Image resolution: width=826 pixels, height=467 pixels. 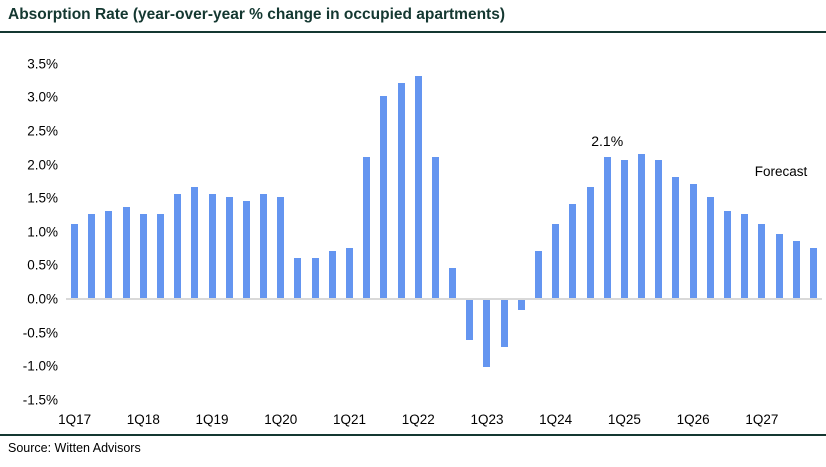 I want to click on bar-3Q27, so click(x=796, y=269).